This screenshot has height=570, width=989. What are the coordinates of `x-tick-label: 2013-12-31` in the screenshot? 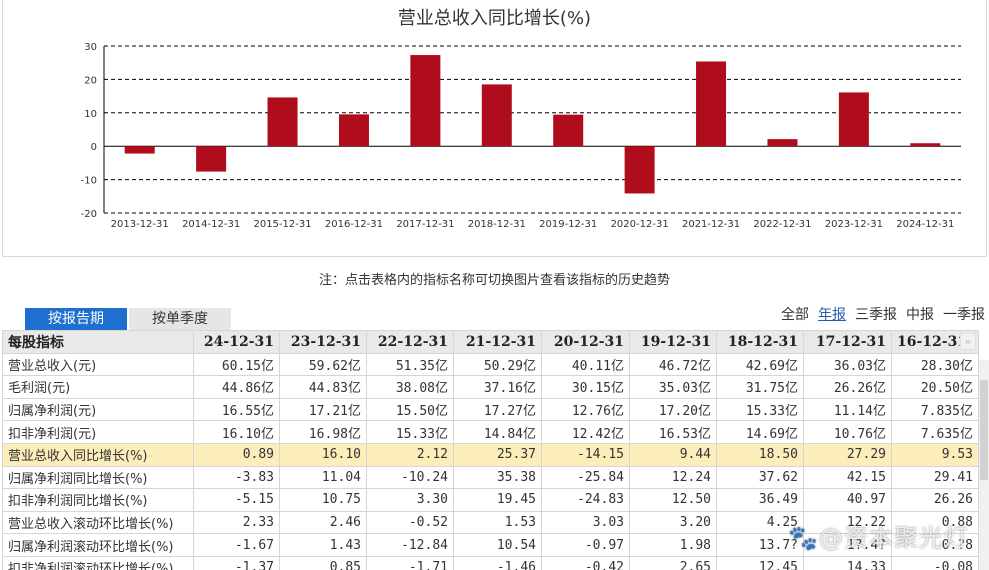 It's located at (140, 224).